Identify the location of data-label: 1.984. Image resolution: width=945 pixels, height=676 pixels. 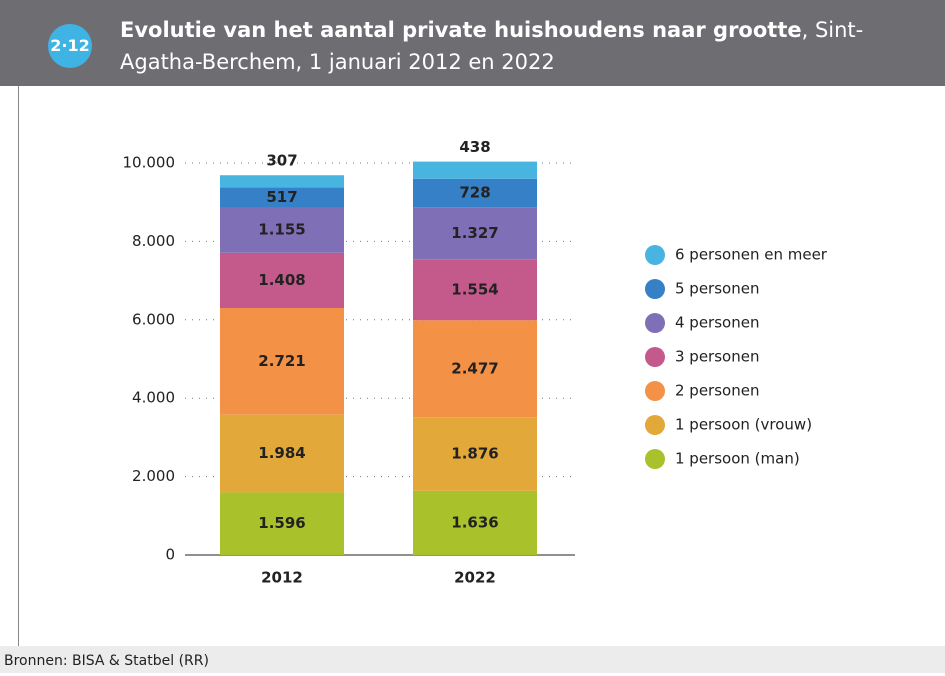
(281, 453).